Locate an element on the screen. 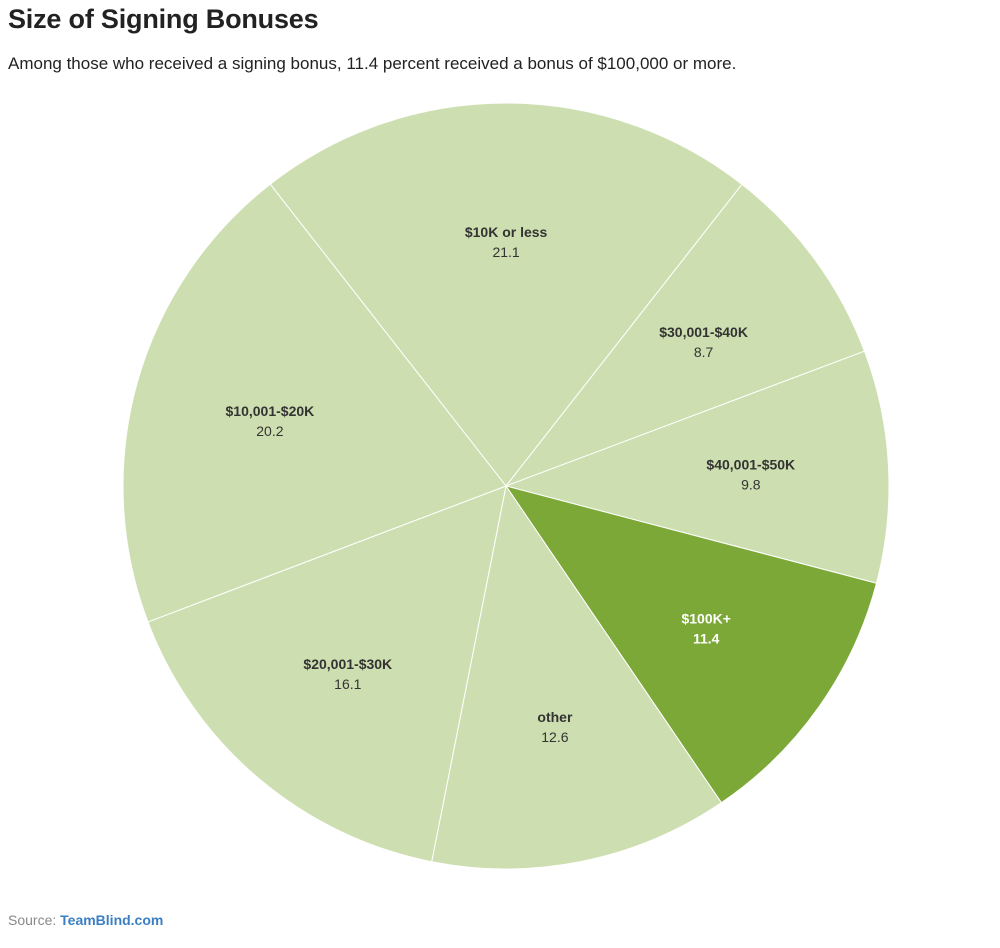  slice-label-100k: $100K+ is located at coordinates (705, 618).